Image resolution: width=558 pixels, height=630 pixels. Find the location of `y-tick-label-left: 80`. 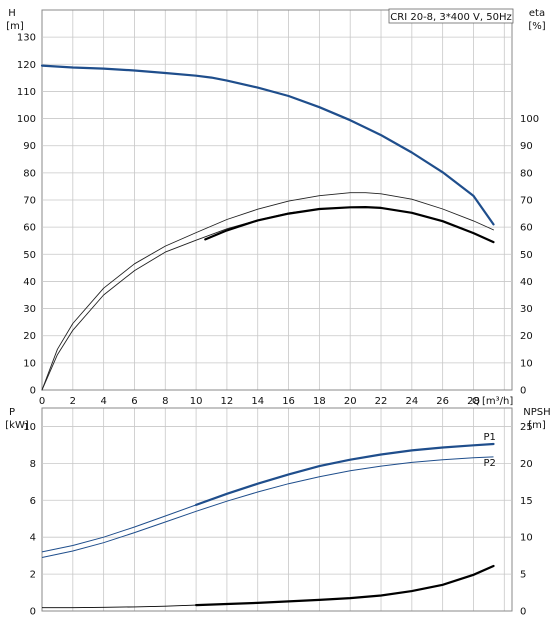

y-tick-label-left: 80 is located at coordinates (29, 173).